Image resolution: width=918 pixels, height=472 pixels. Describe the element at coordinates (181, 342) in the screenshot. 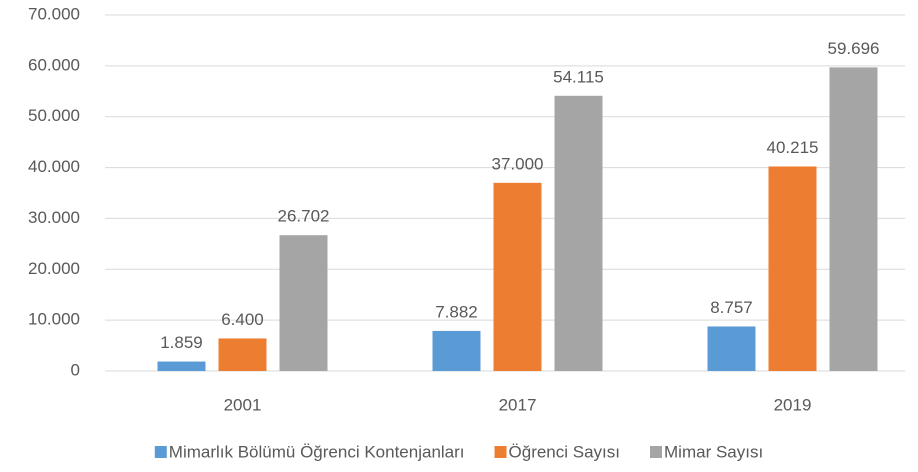

I see `data-label: 1.859` at that location.